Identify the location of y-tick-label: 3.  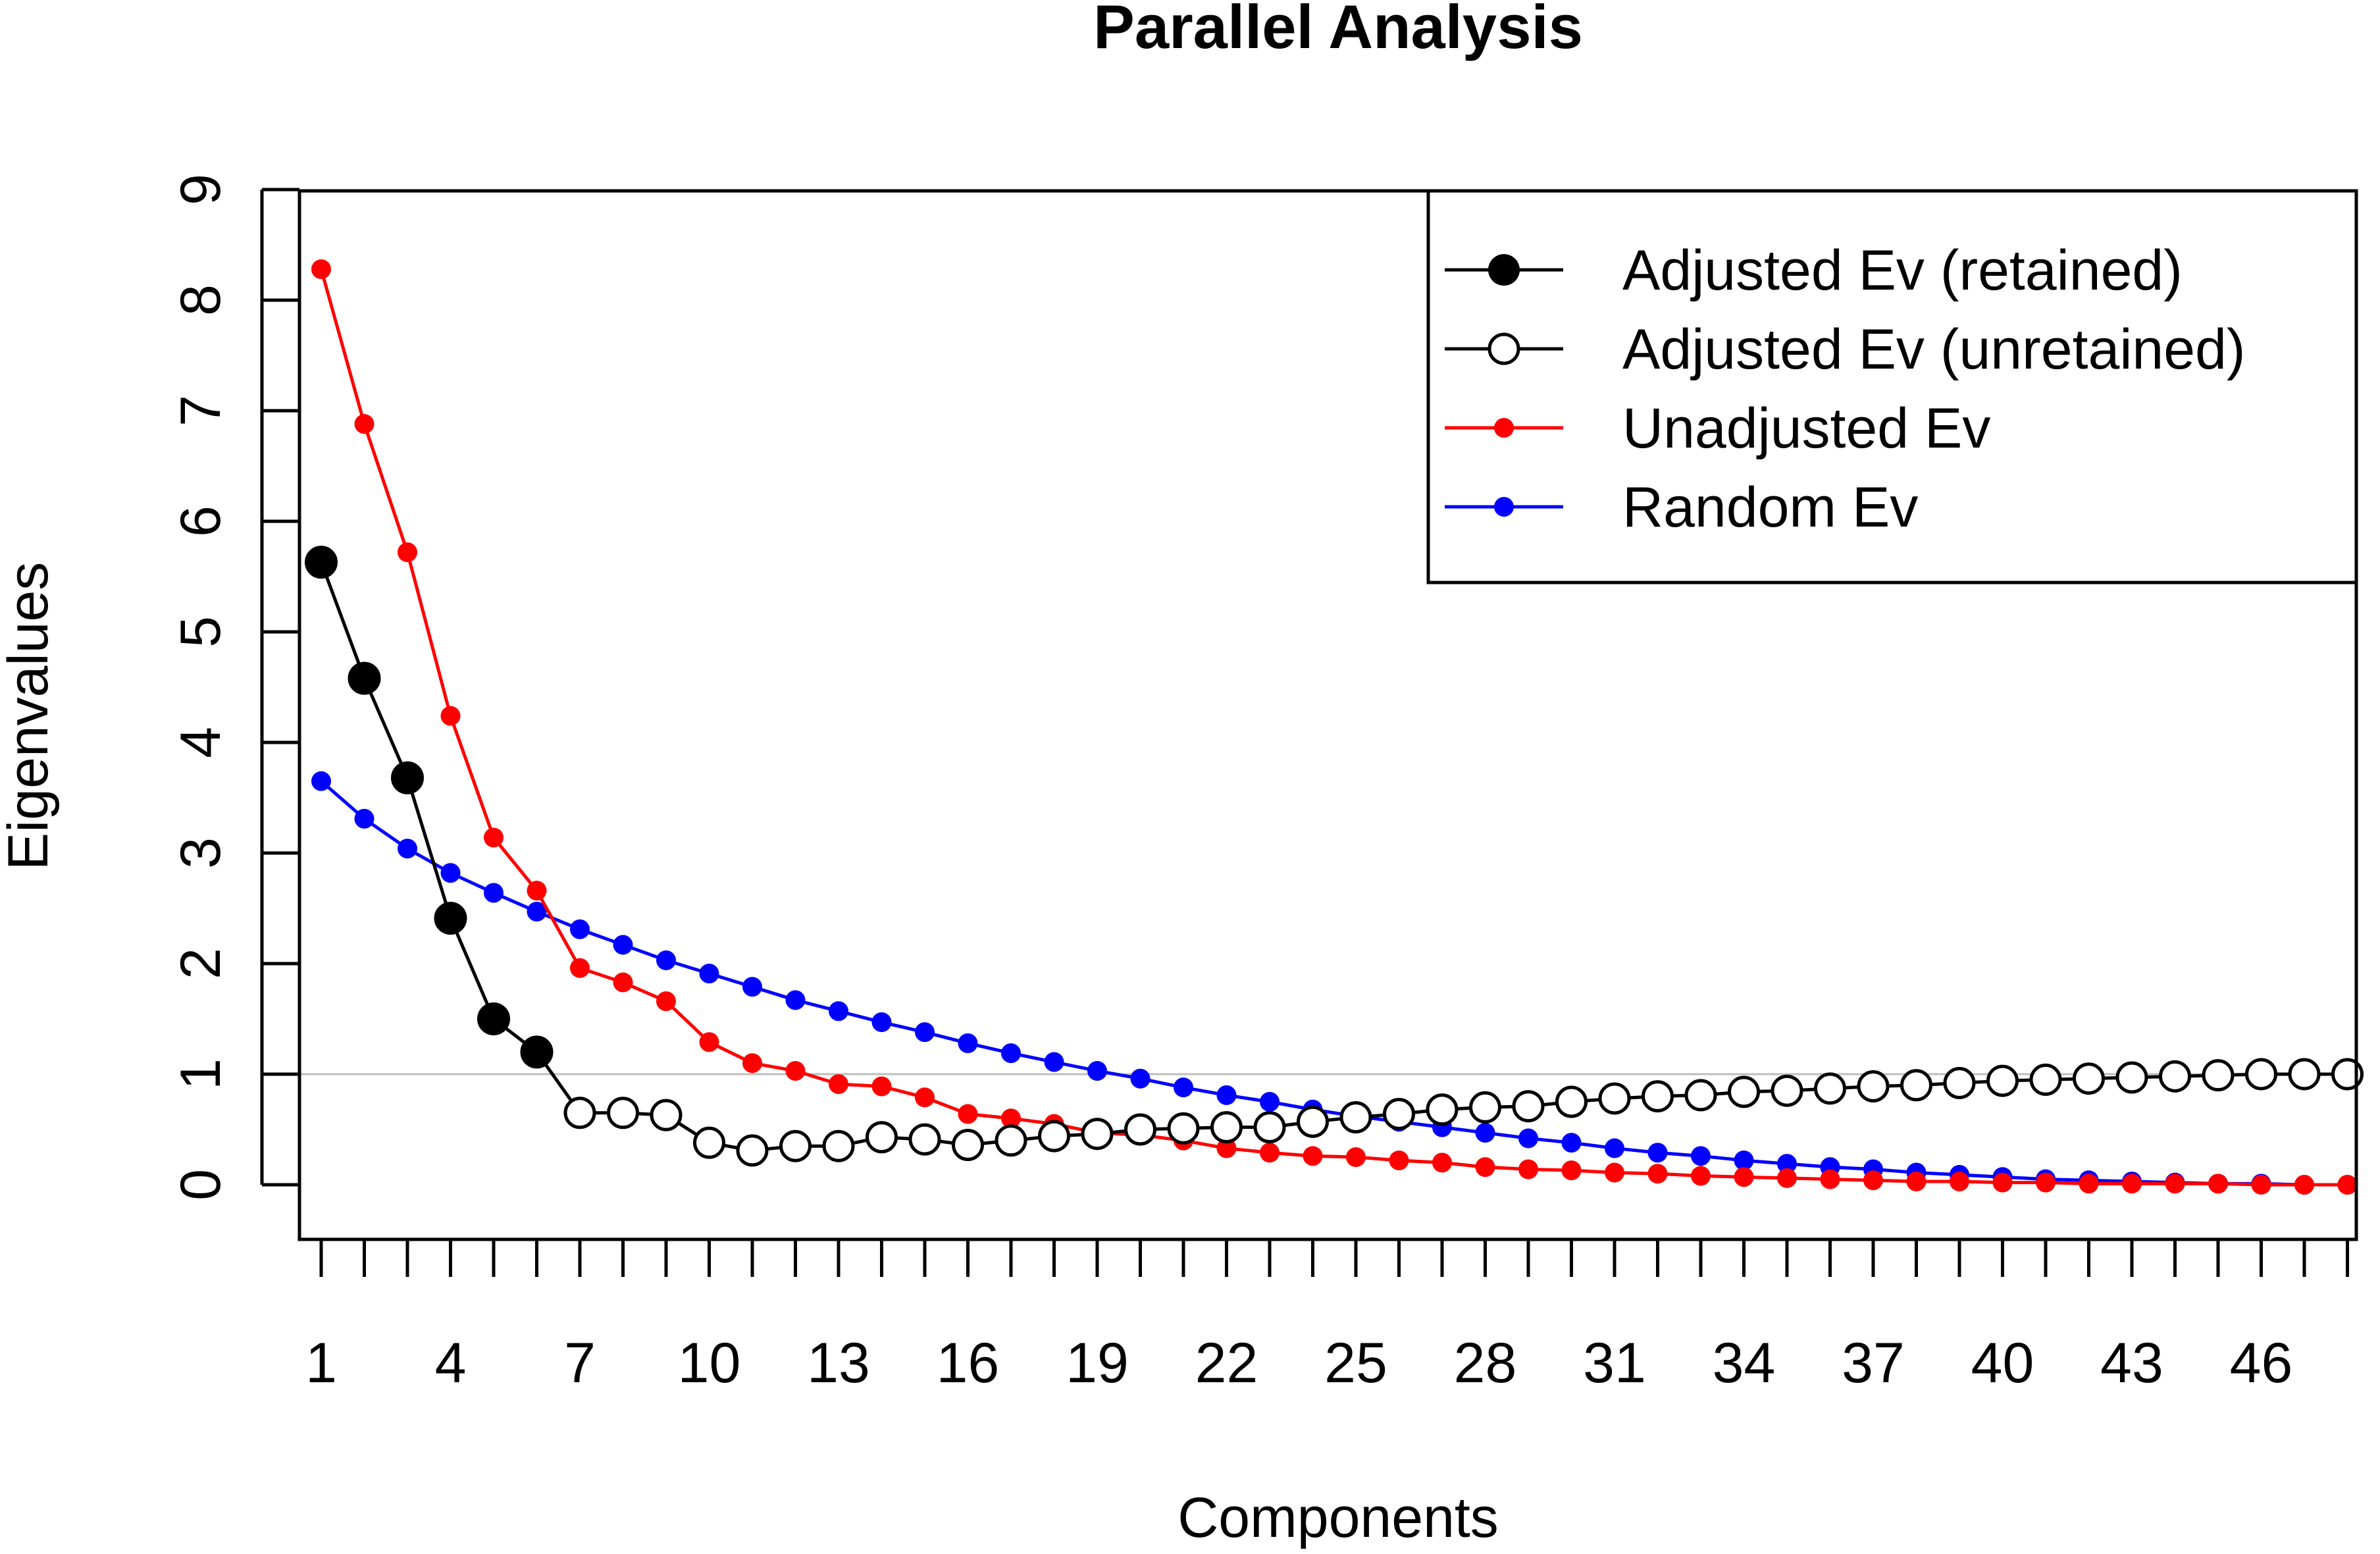
(200, 853).